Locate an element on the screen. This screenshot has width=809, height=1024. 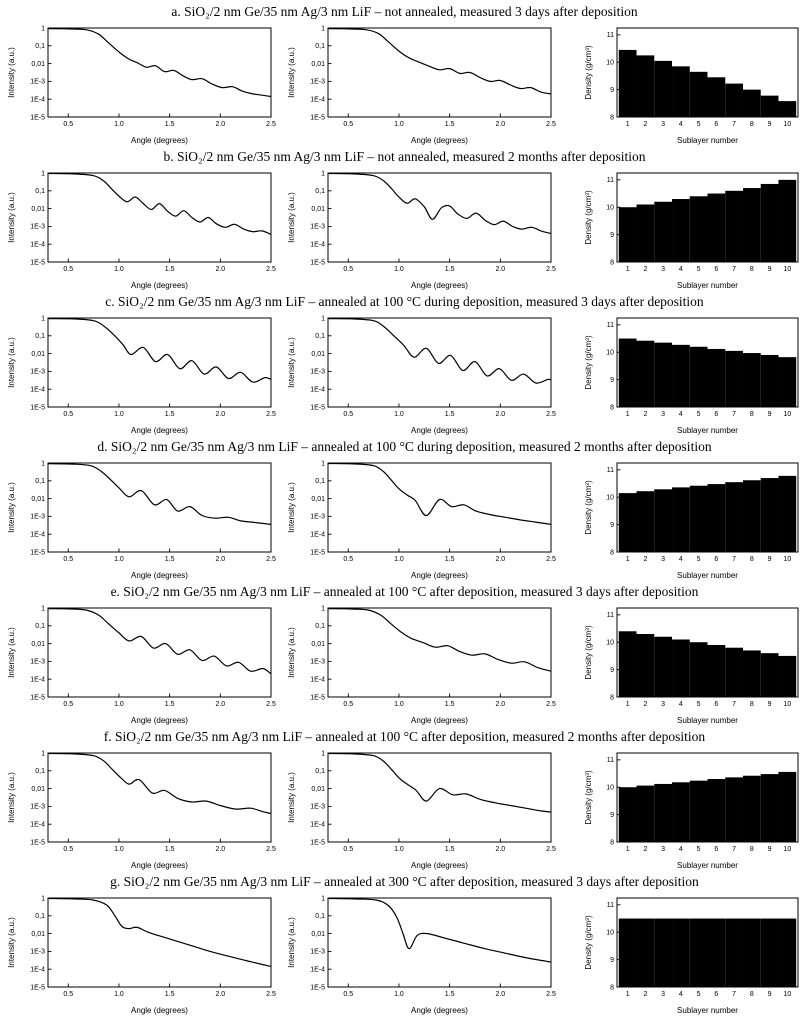
y-tick-label: 11 is located at coordinates (610, 325).